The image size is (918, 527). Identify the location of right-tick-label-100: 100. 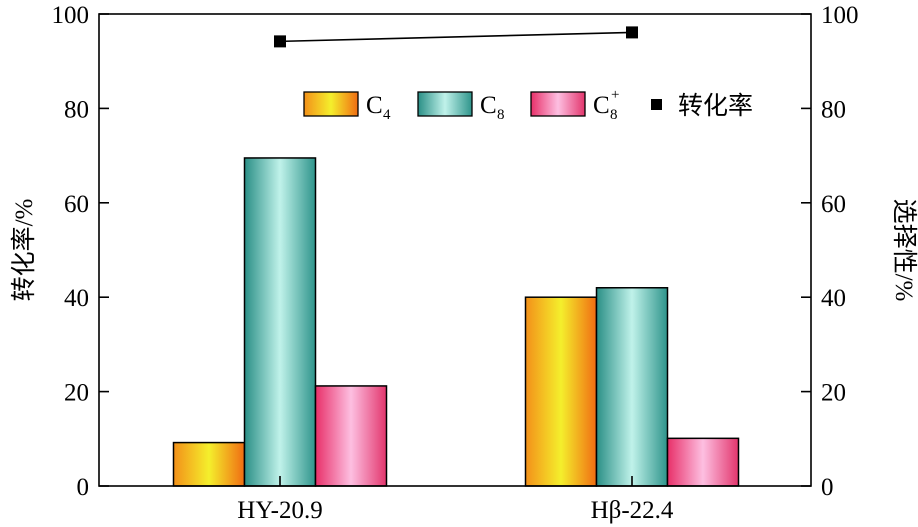
(840, 15).